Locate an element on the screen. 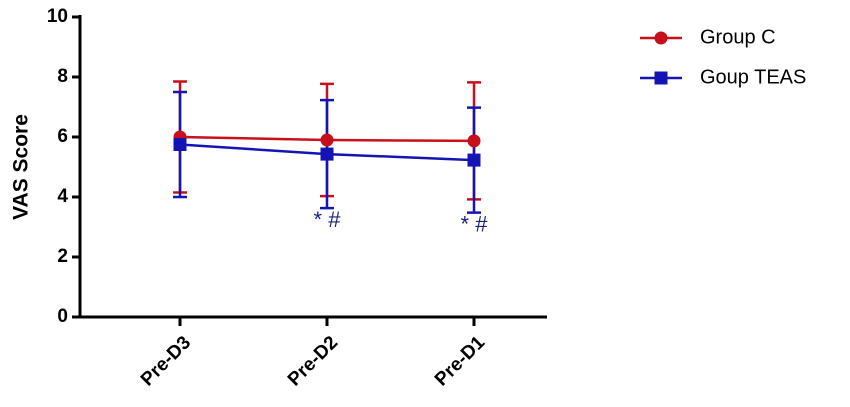 Image resolution: width=850 pixels, height=407 pixels. x-tick-label: Pre-D1 is located at coordinates (460, 361).